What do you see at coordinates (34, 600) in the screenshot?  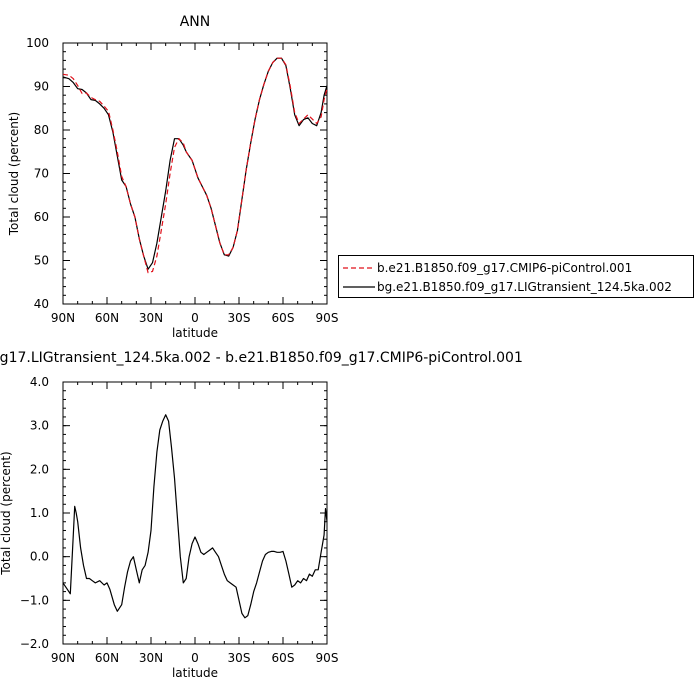 I see `y-tick-label: −1.0` at bounding box center [34, 600].